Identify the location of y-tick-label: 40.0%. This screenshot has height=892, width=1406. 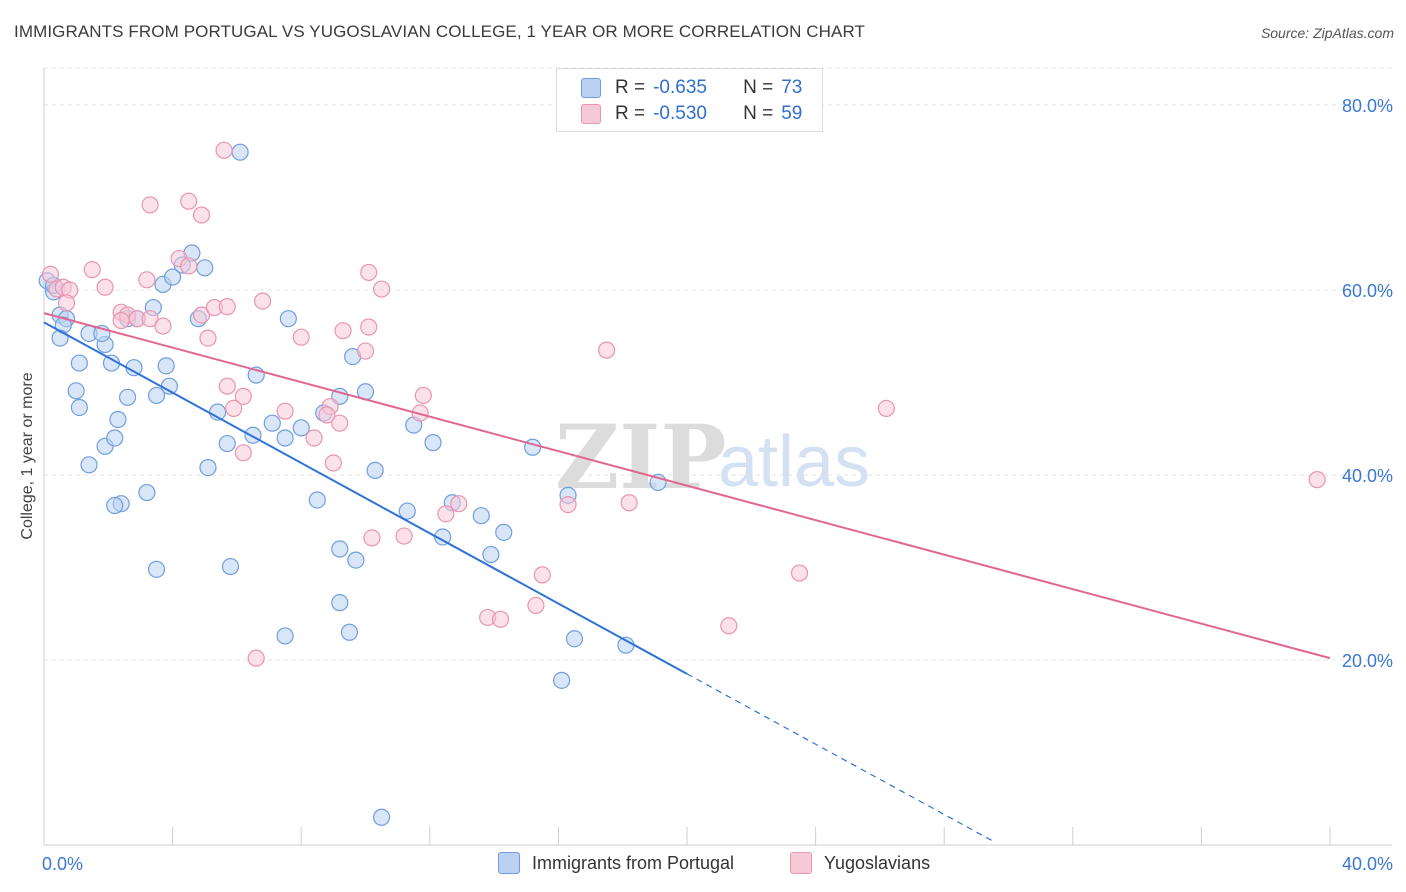
(1367, 476).